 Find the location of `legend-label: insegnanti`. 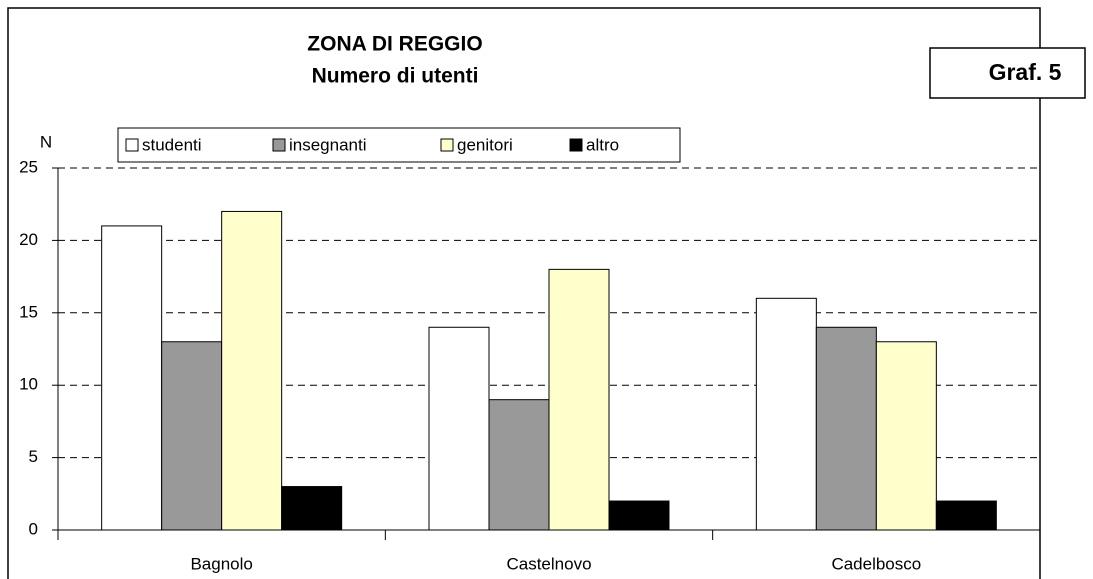

legend-label: insegnanti is located at coordinates (328, 144).